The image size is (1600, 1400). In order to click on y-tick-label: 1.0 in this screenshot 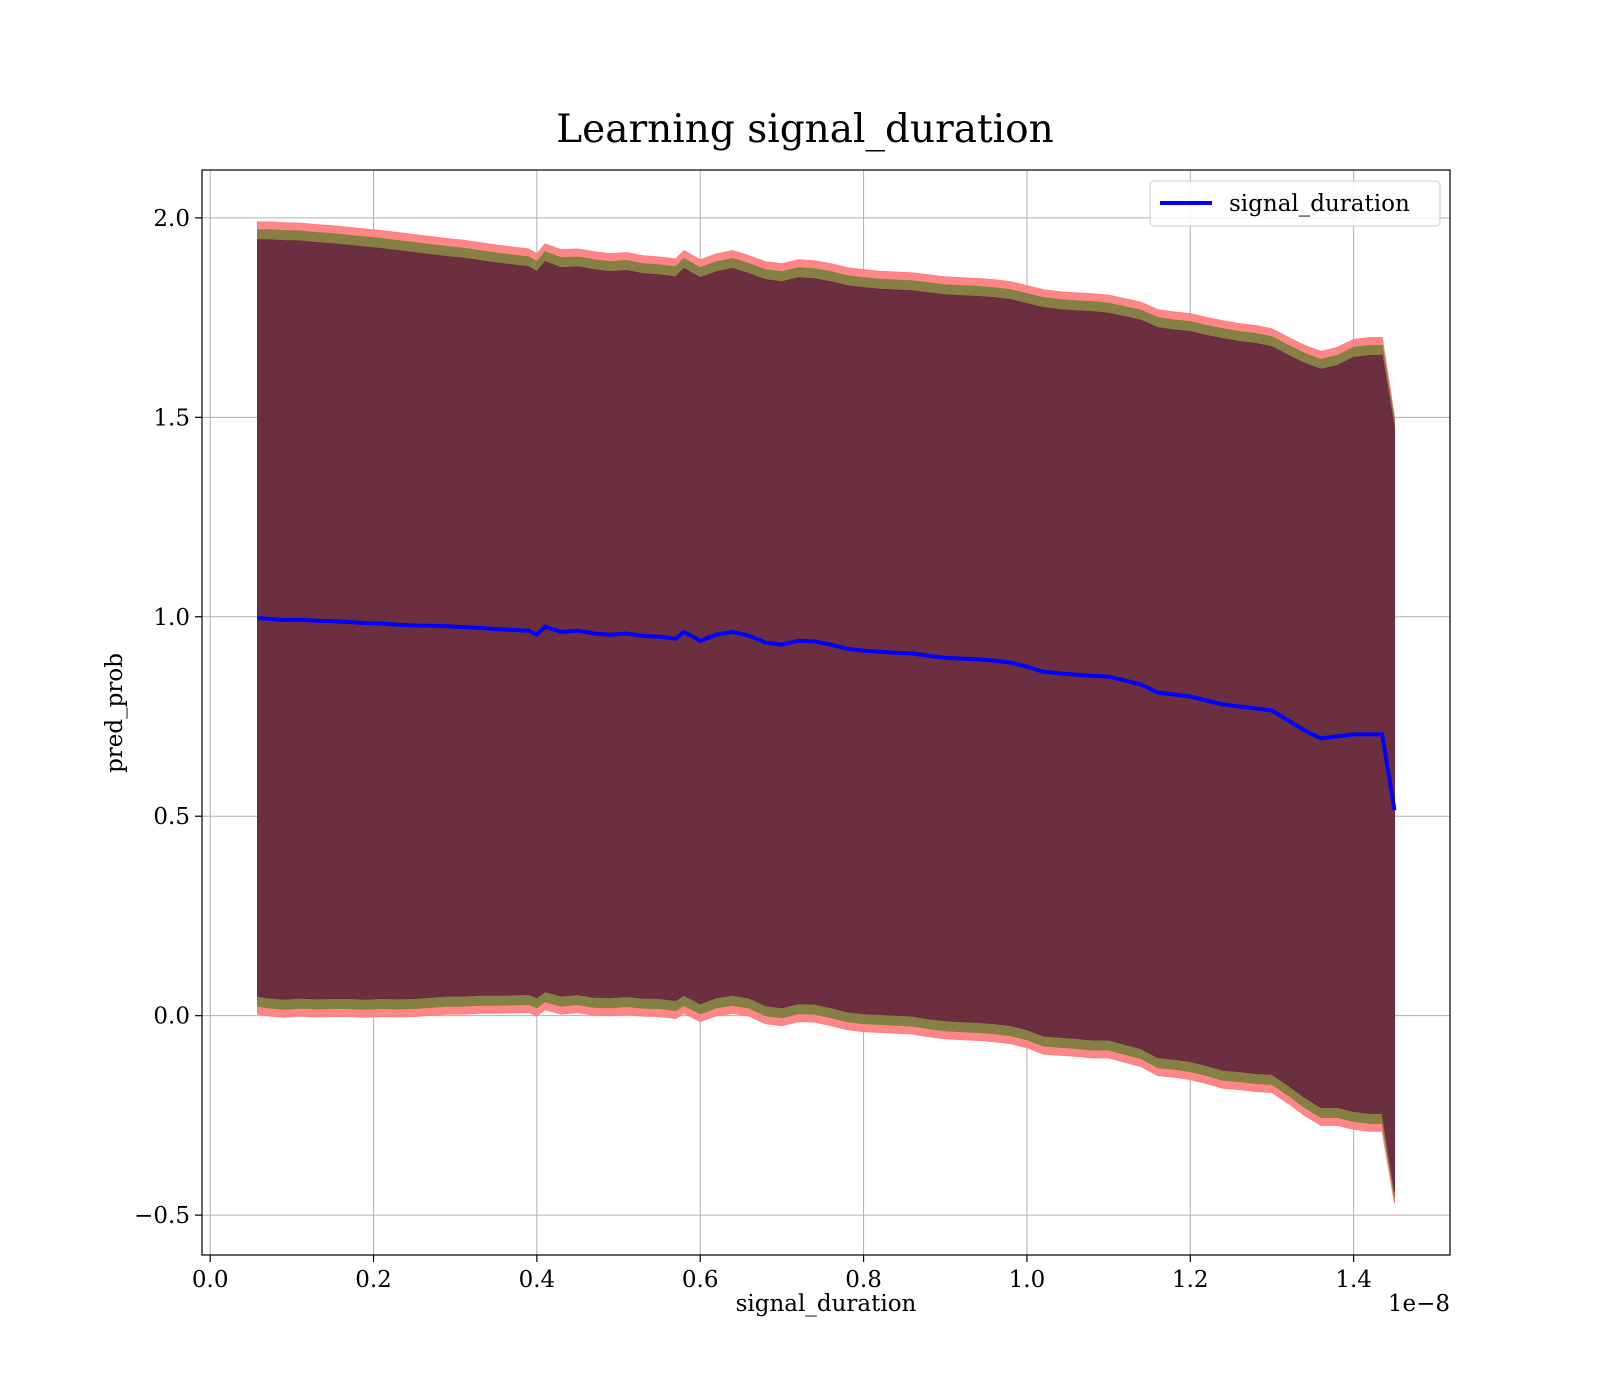, I will do `click(171, 618)`.